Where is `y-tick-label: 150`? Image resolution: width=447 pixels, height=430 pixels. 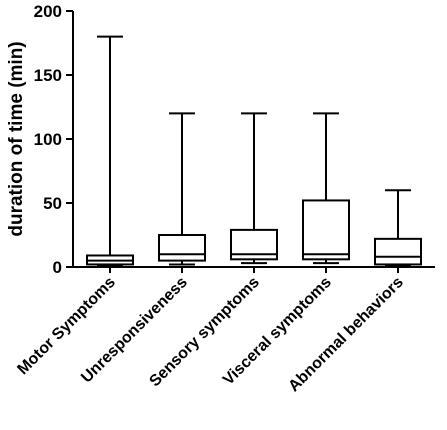 y-tick-label: 150 is located at coordinates (48, 75).